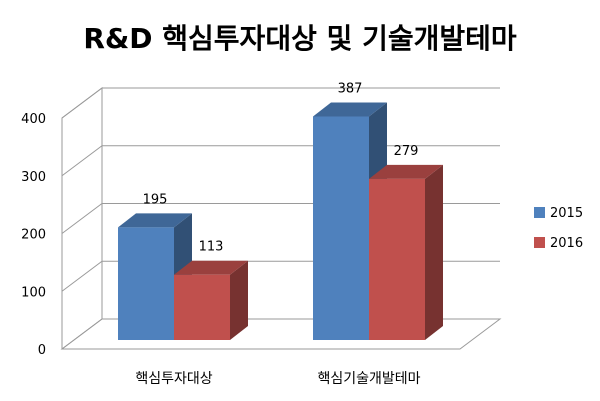  I want to click on data-label: 195, so click(155, 199).